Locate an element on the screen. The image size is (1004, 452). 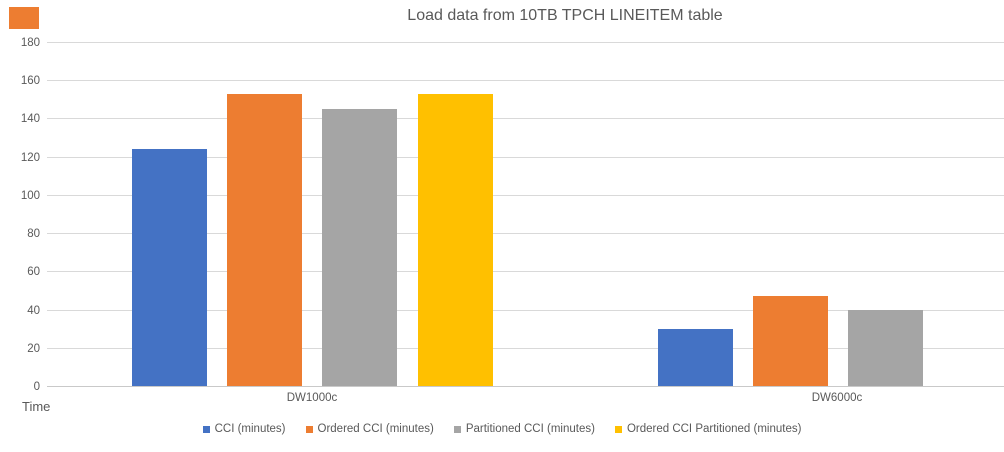
category-label: DW6000c is located at coordinates (837, 398).